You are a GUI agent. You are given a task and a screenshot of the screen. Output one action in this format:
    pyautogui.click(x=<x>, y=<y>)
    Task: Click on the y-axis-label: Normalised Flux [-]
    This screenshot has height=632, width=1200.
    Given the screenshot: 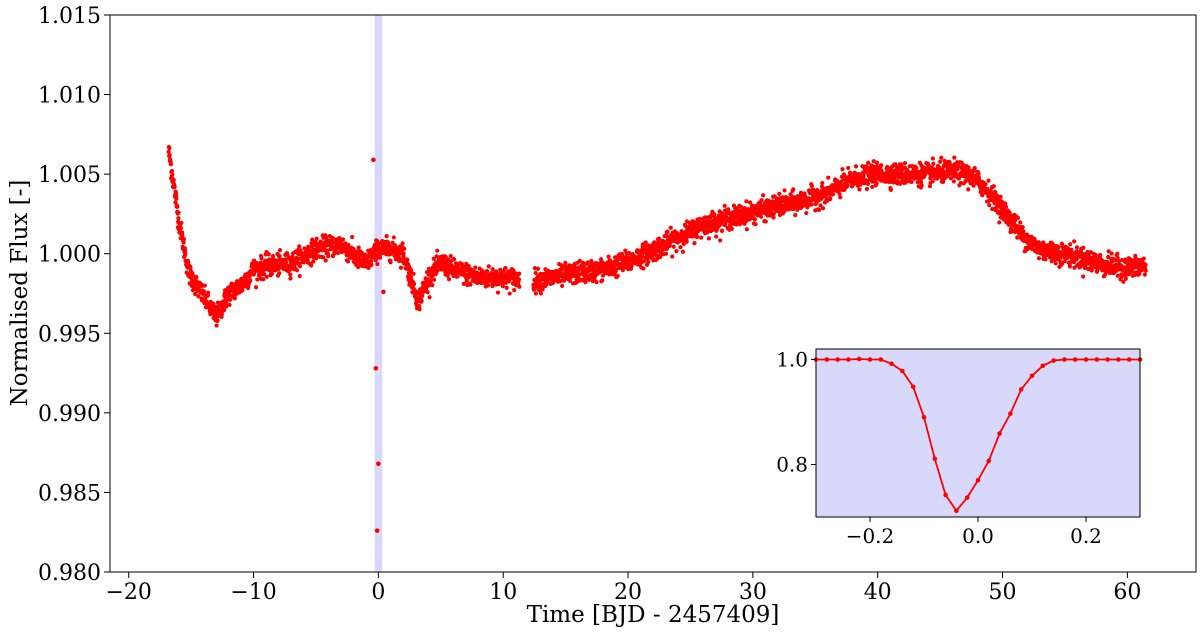 What is the action you would take?
    pyautogui.click(x=20, y=293)
    